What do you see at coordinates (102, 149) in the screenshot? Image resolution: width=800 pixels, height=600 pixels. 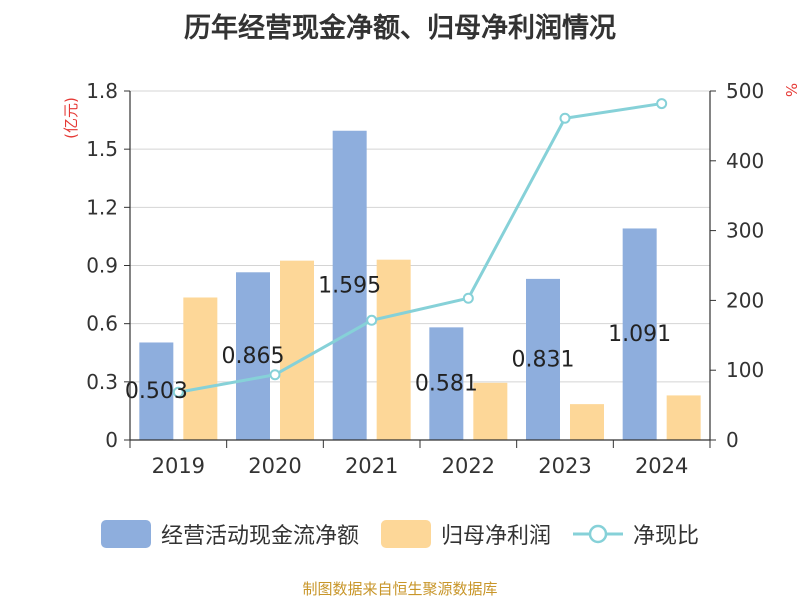 I see `y-left-tick-label: 1.5` at bounding box center [102, 149].